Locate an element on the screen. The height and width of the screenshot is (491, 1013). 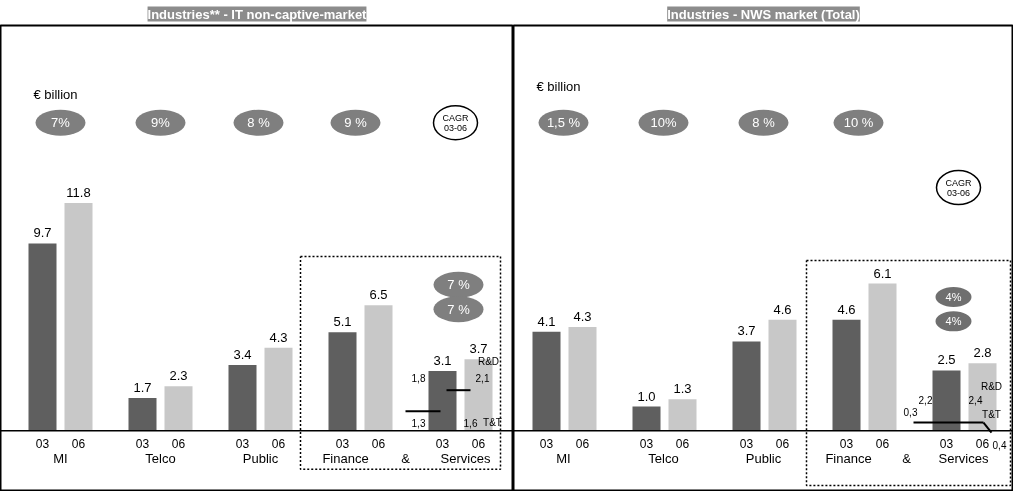
data-label: 1.7 is located at coordinates (142, 387).